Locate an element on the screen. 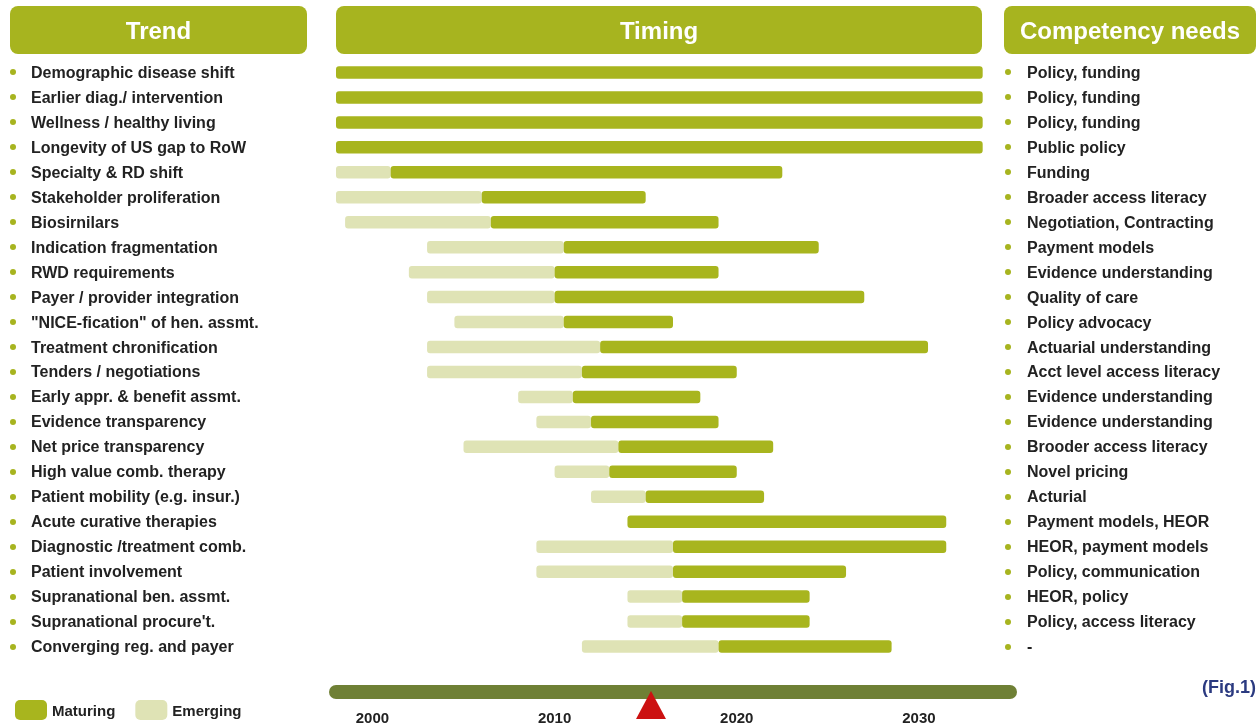 Image resolution: width=1258 pixels, height=727 pixels. y-tick-label: Longevity of US gap to RoW is located at coordinates (139, 147).